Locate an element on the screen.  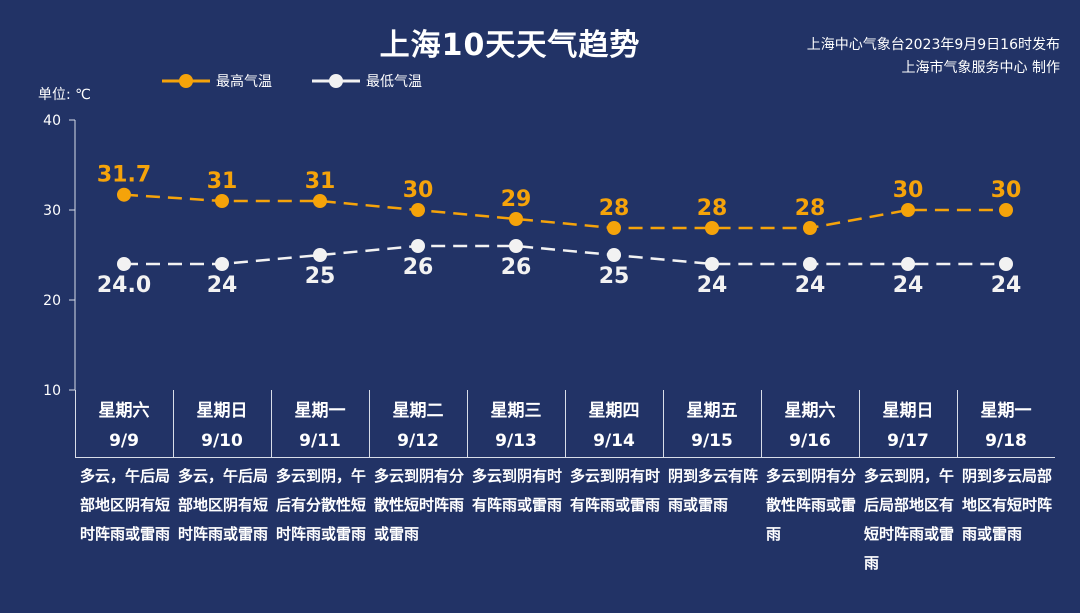
day-header: 星期日 9/17 is located at coordinates (908, 424).